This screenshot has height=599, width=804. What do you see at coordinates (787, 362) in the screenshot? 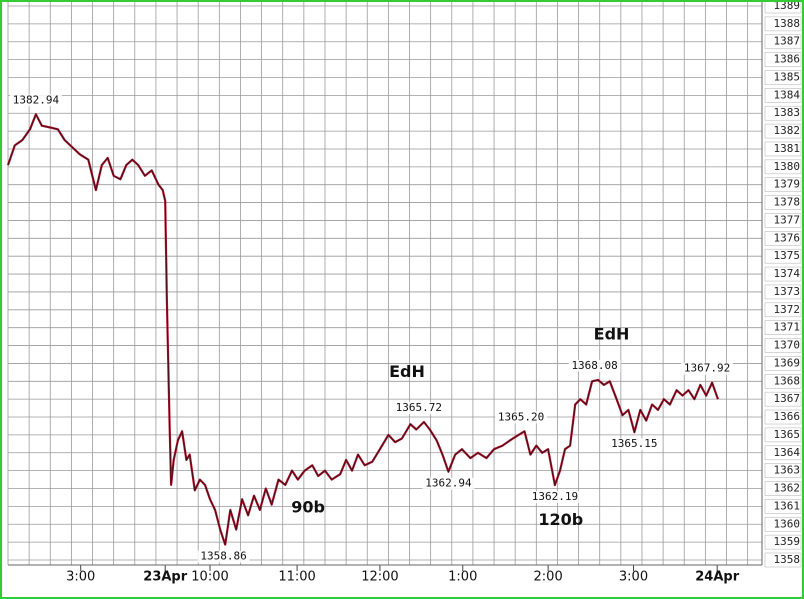
I see `y-tick-label: 1369` at bounding box center [787, 362].